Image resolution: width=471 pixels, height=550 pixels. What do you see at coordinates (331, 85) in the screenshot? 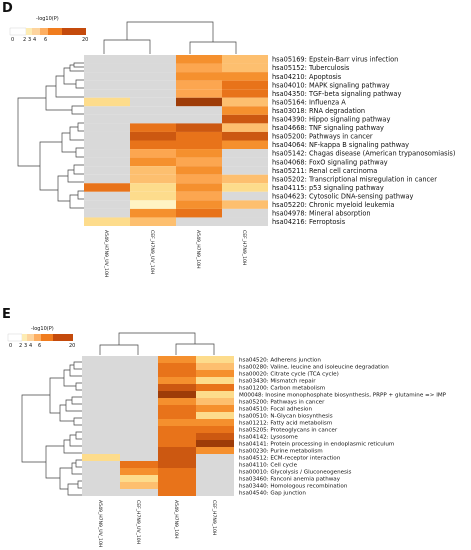
I see `row-label: hsa04010: MAPK signaling pathway` at bounding box center [331, 85].